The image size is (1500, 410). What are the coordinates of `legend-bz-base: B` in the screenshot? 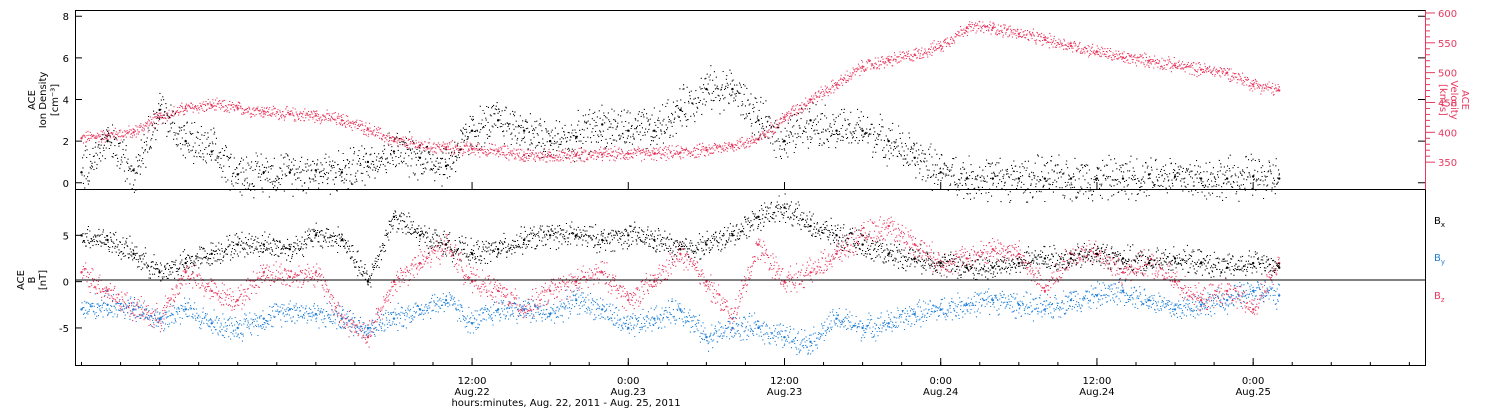 It's located at (1437, 296).